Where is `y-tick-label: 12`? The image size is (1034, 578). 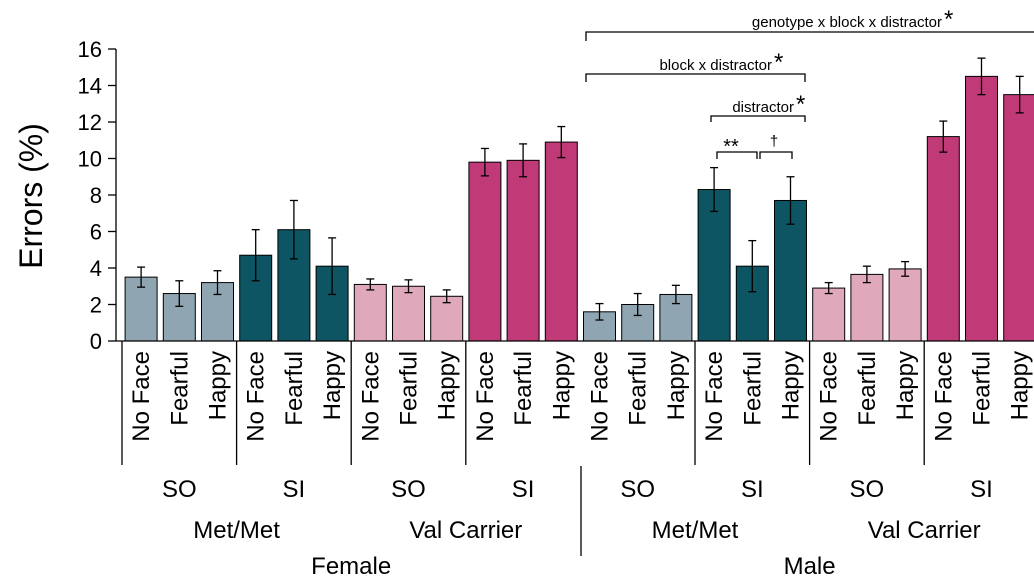
y-tick-label: 12 is located at coordinates (90, 122).